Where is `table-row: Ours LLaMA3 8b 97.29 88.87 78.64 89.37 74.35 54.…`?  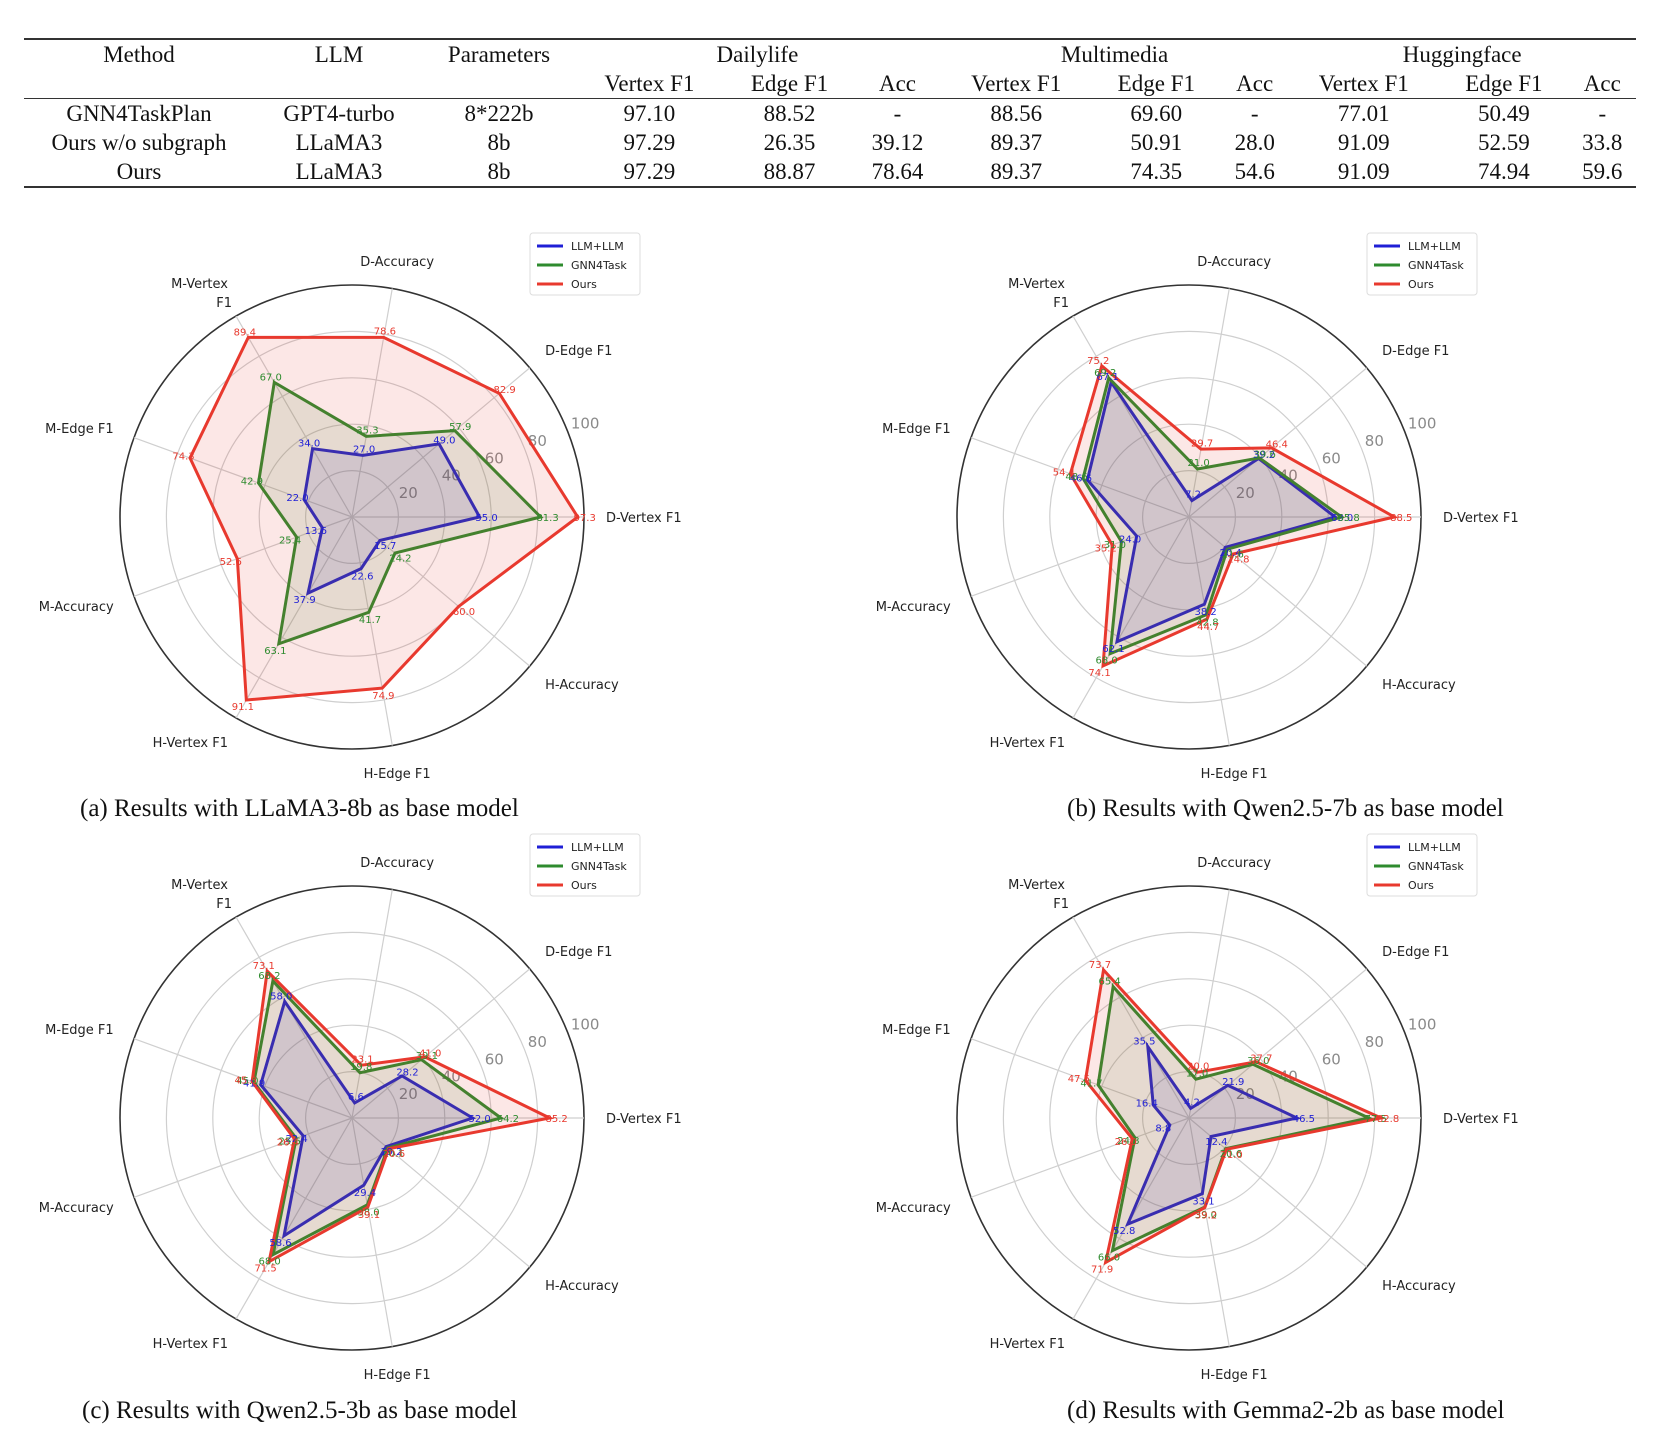
table-row: Ours LLaMA3 8b 97.29 88.87 78.64 89.37 74.35 54.… is located at coordinates (830, 172).